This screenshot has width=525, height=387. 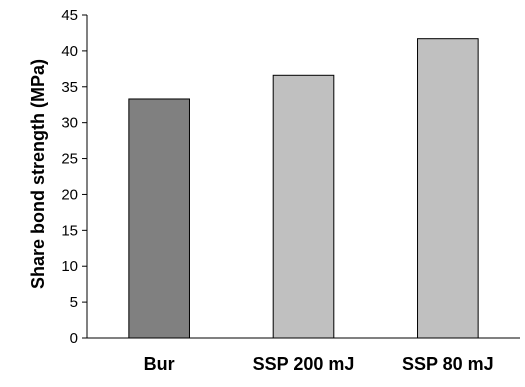 What do you see at coordinates (448, 188) in the screenshot?
I see `bar-ssp-80-mj` at bounding box center [448, 188].